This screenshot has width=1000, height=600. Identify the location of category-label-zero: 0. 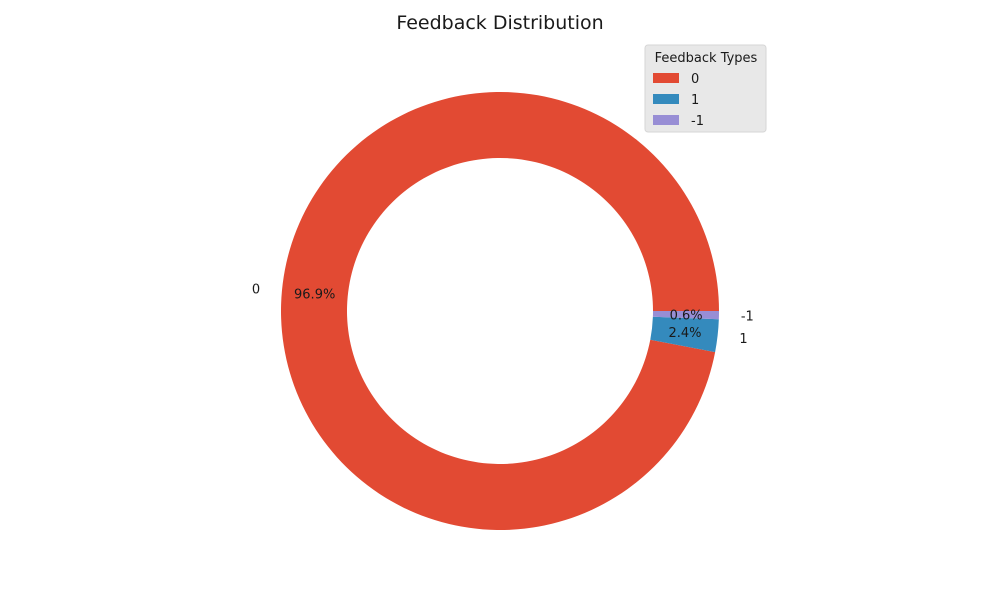
(256, 289).